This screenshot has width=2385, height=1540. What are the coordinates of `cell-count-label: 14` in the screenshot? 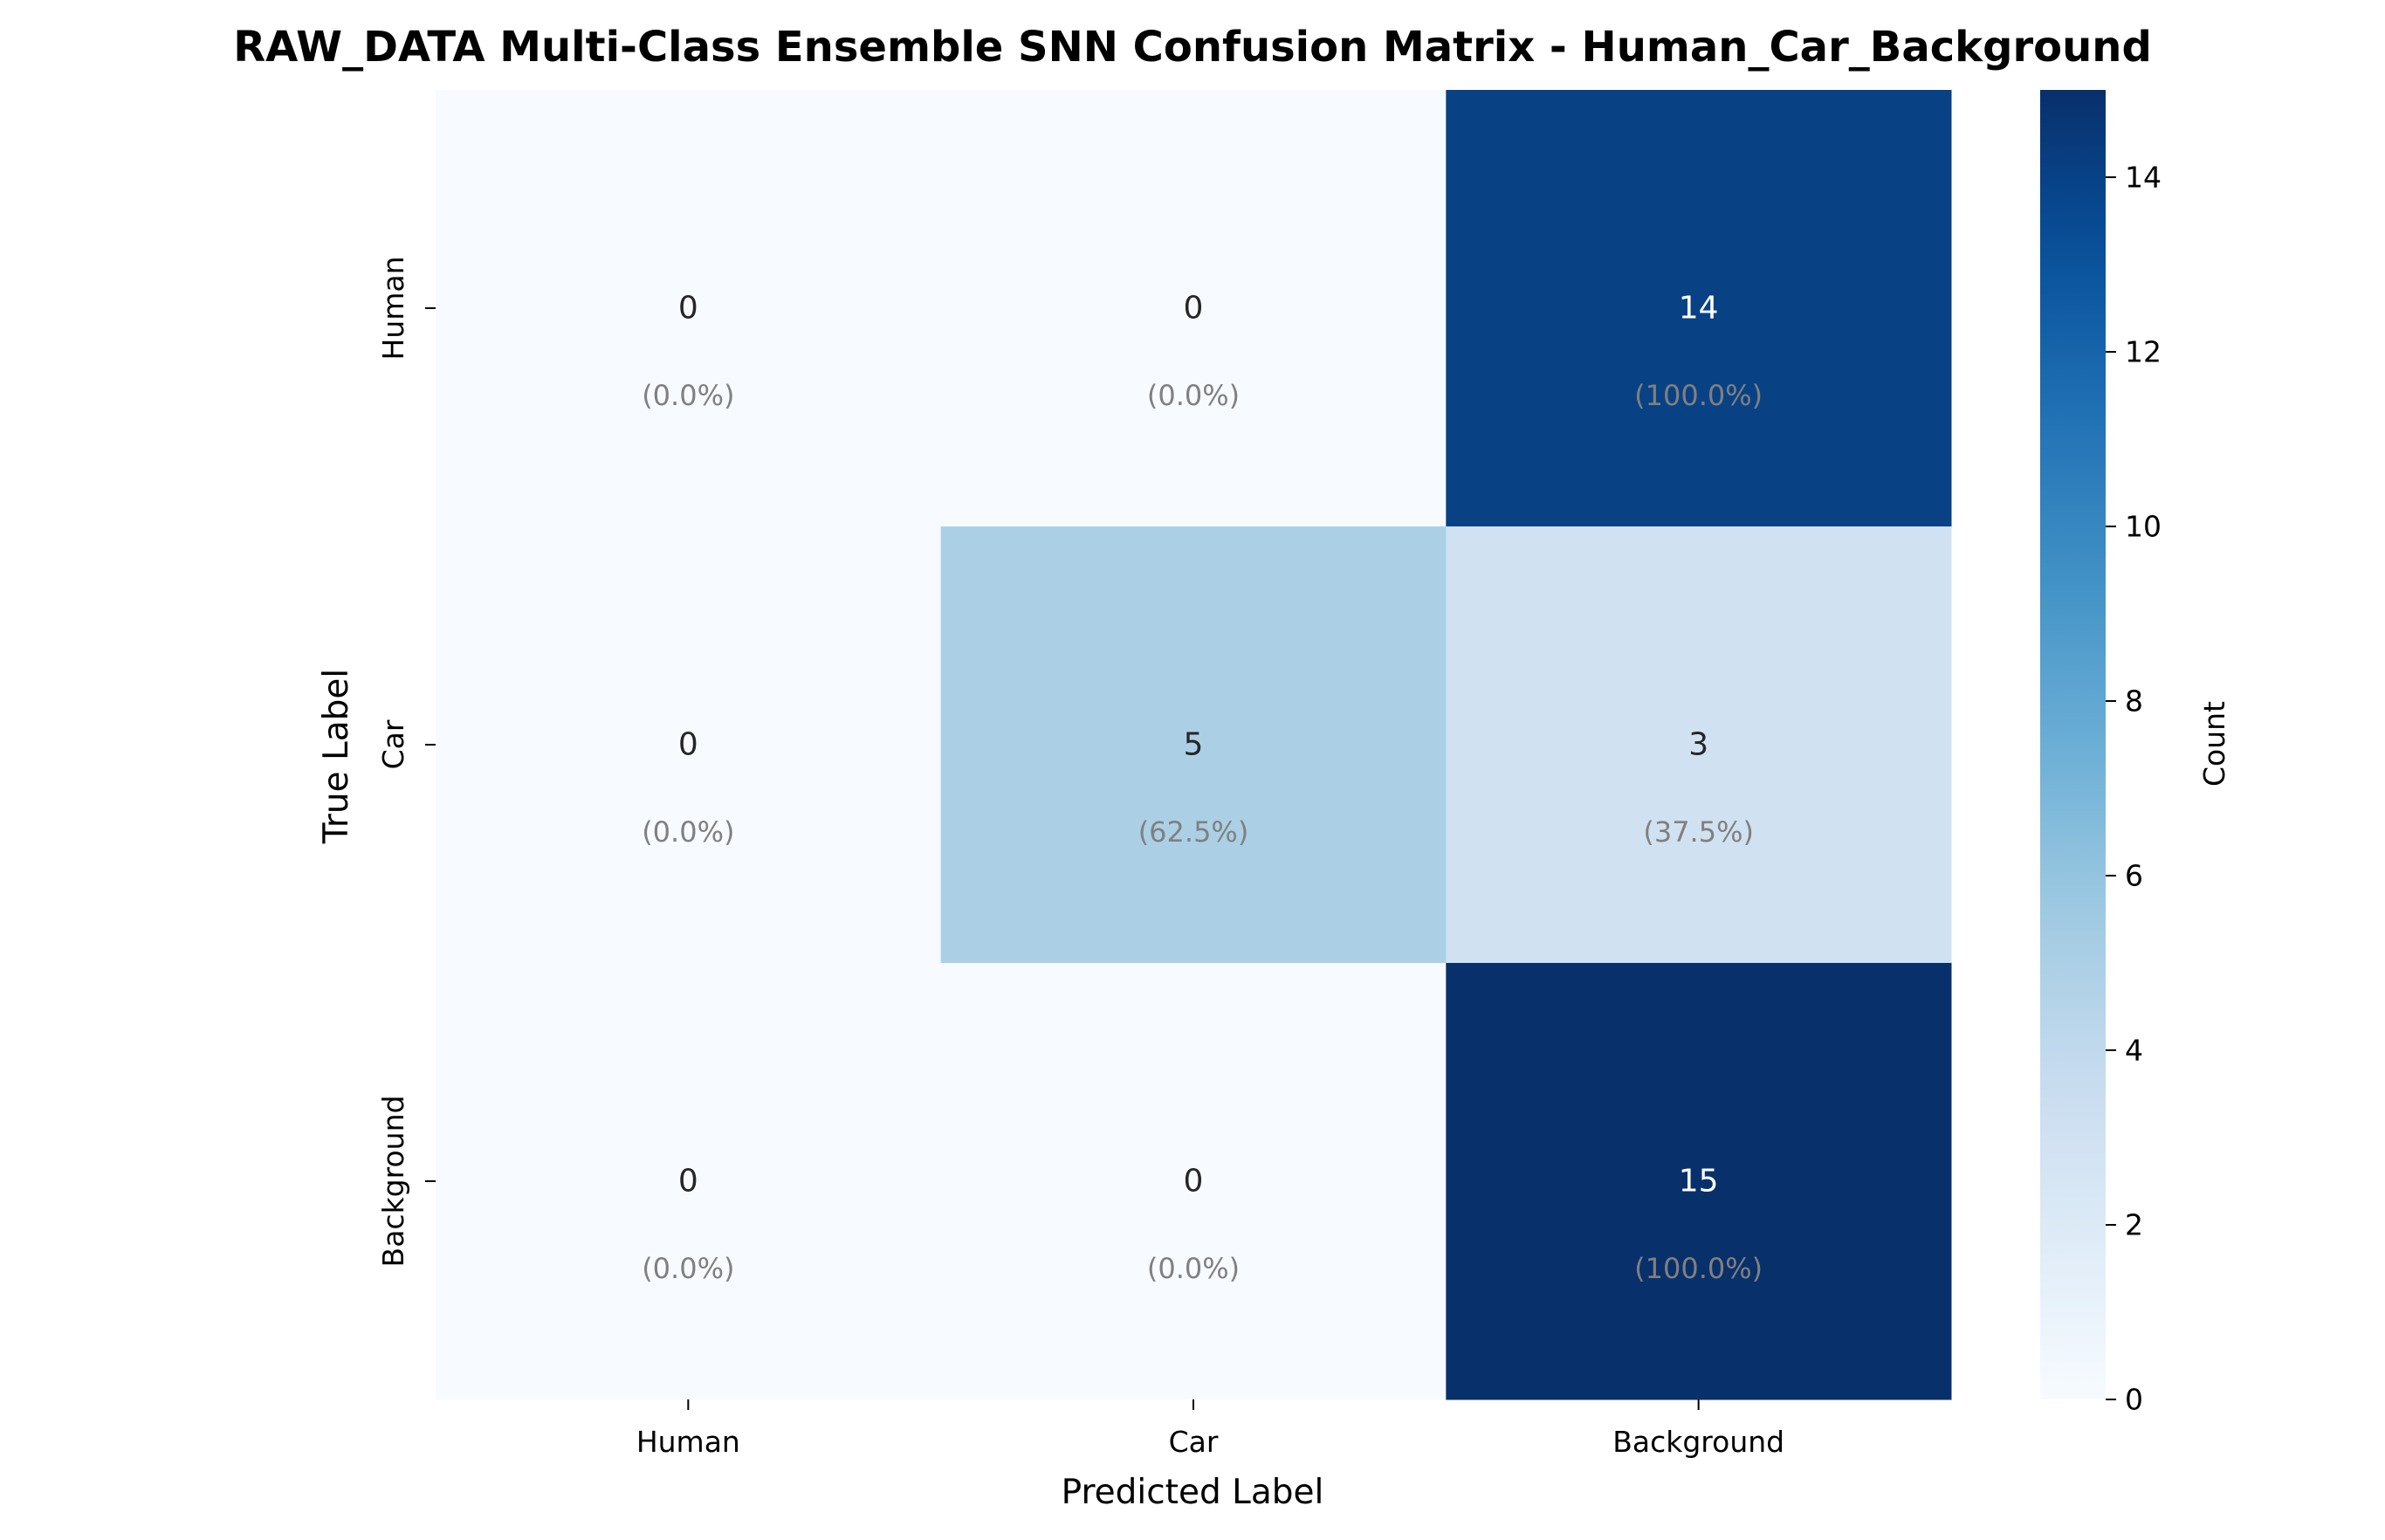 It's located at (1699, 309).